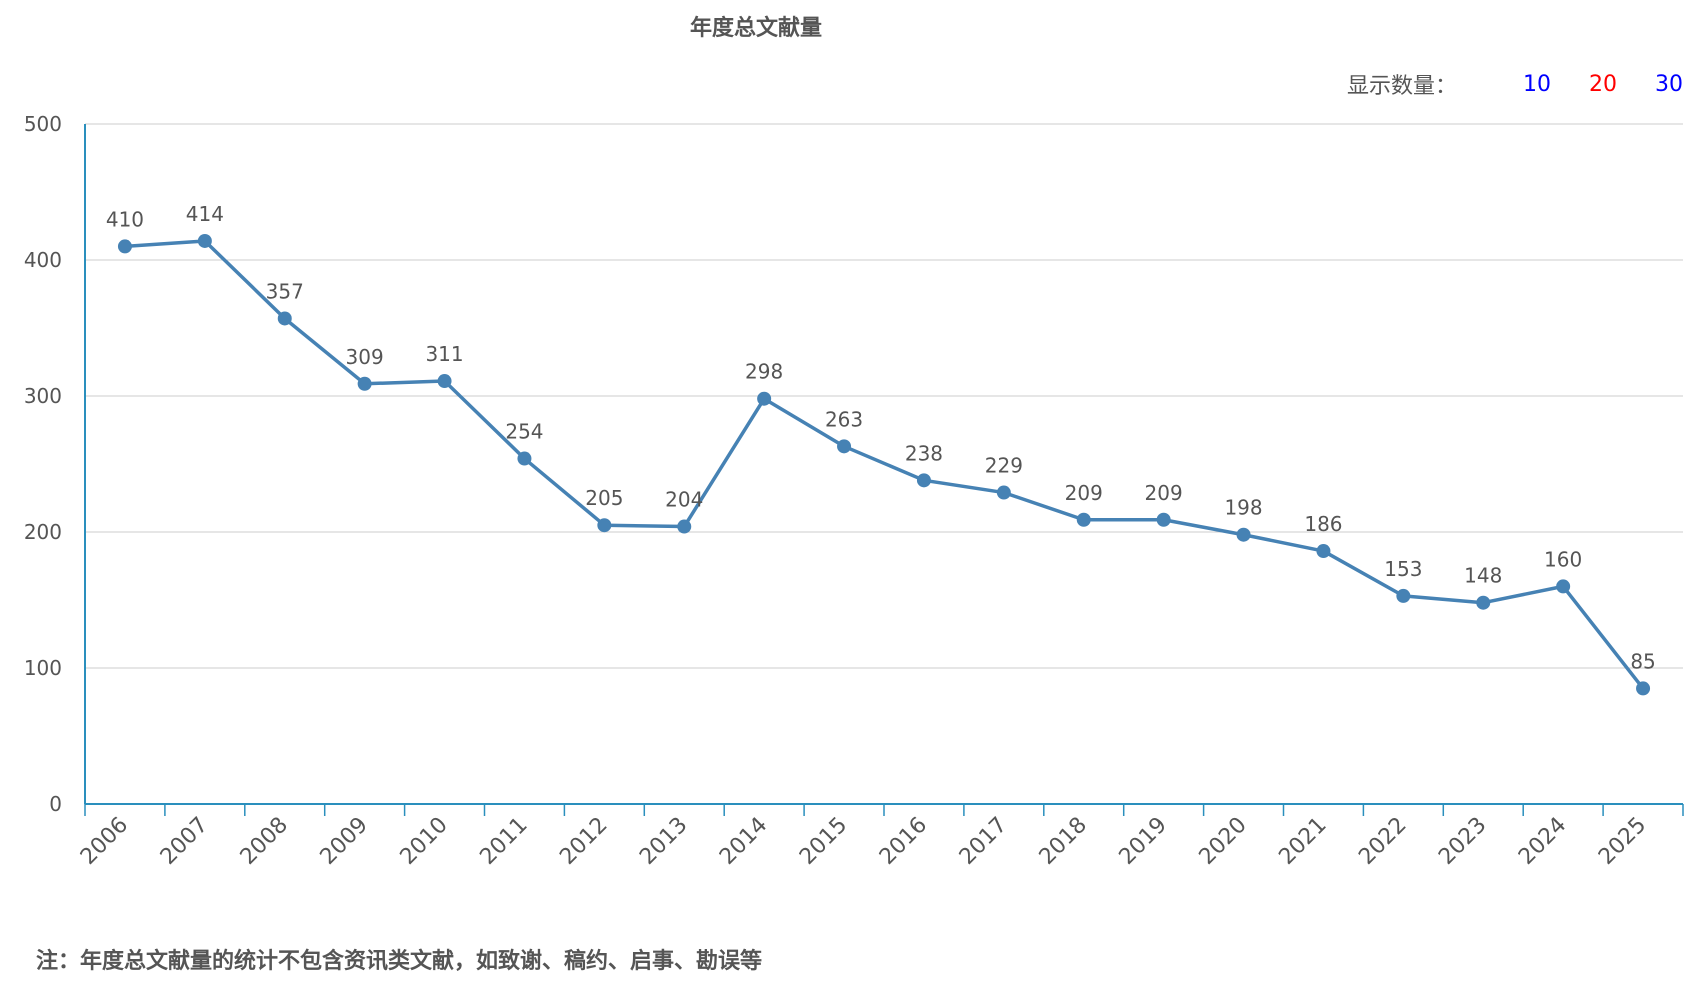  I want to click on data-label-2024: 160, so click(1563, 559).